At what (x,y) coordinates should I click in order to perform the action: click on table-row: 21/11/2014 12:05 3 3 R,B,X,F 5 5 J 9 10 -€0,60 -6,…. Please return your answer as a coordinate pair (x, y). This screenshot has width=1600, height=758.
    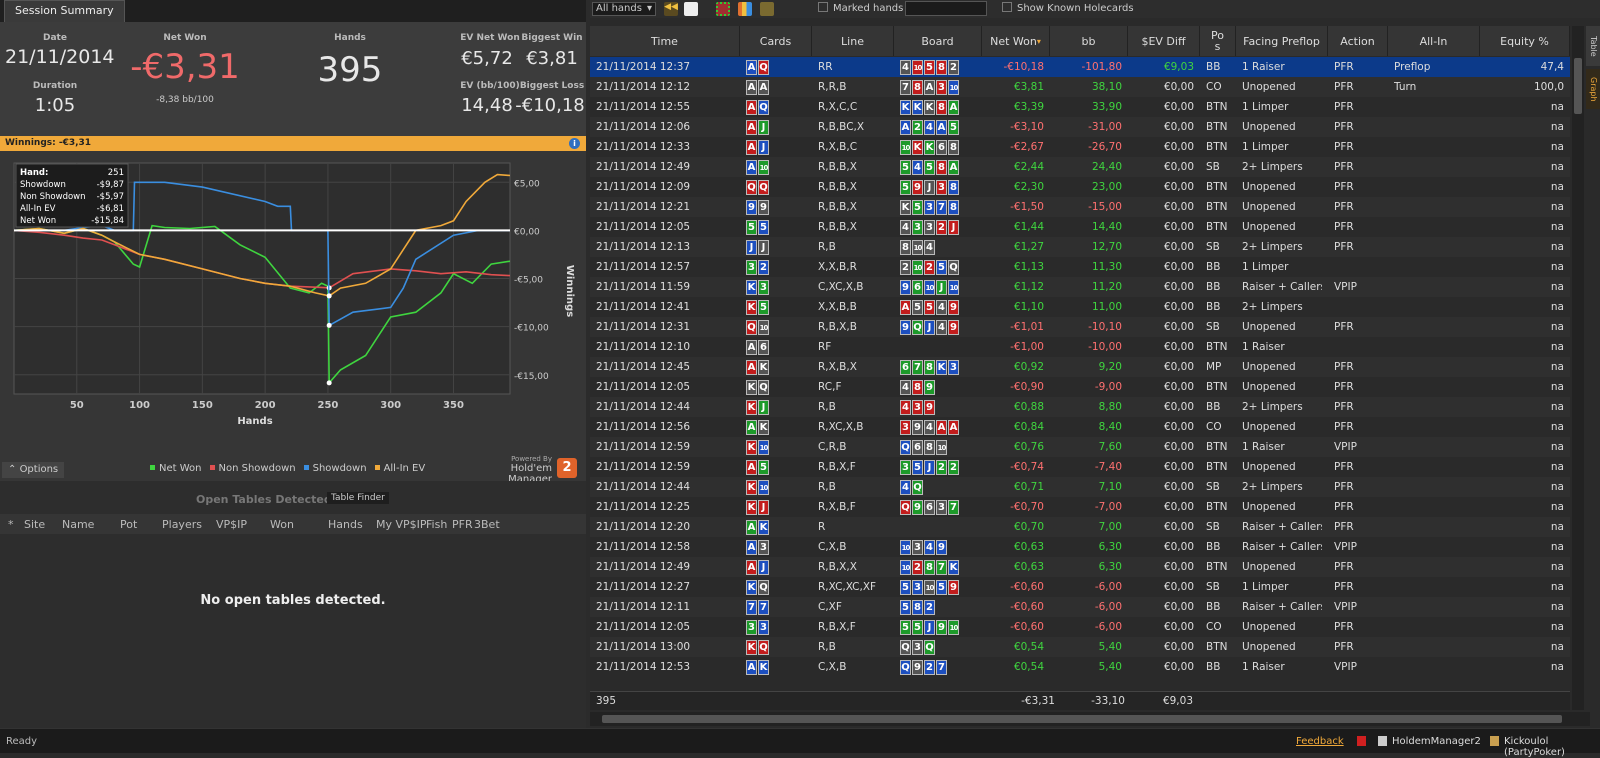
    Looking at the image, I should click on (1080, 627).